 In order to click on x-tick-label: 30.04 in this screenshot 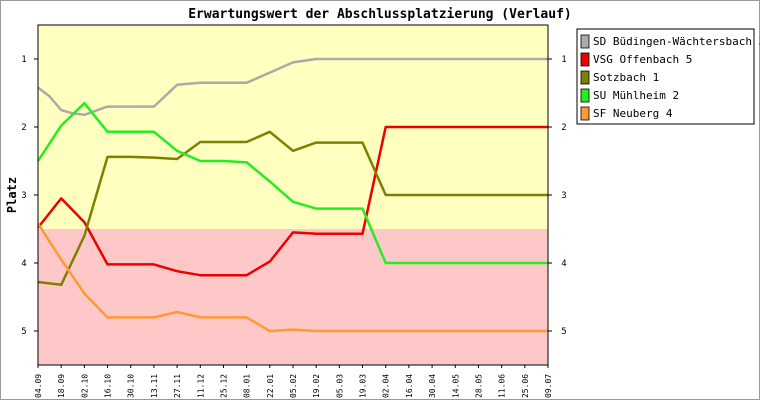, I will do `click(432, 386)`.